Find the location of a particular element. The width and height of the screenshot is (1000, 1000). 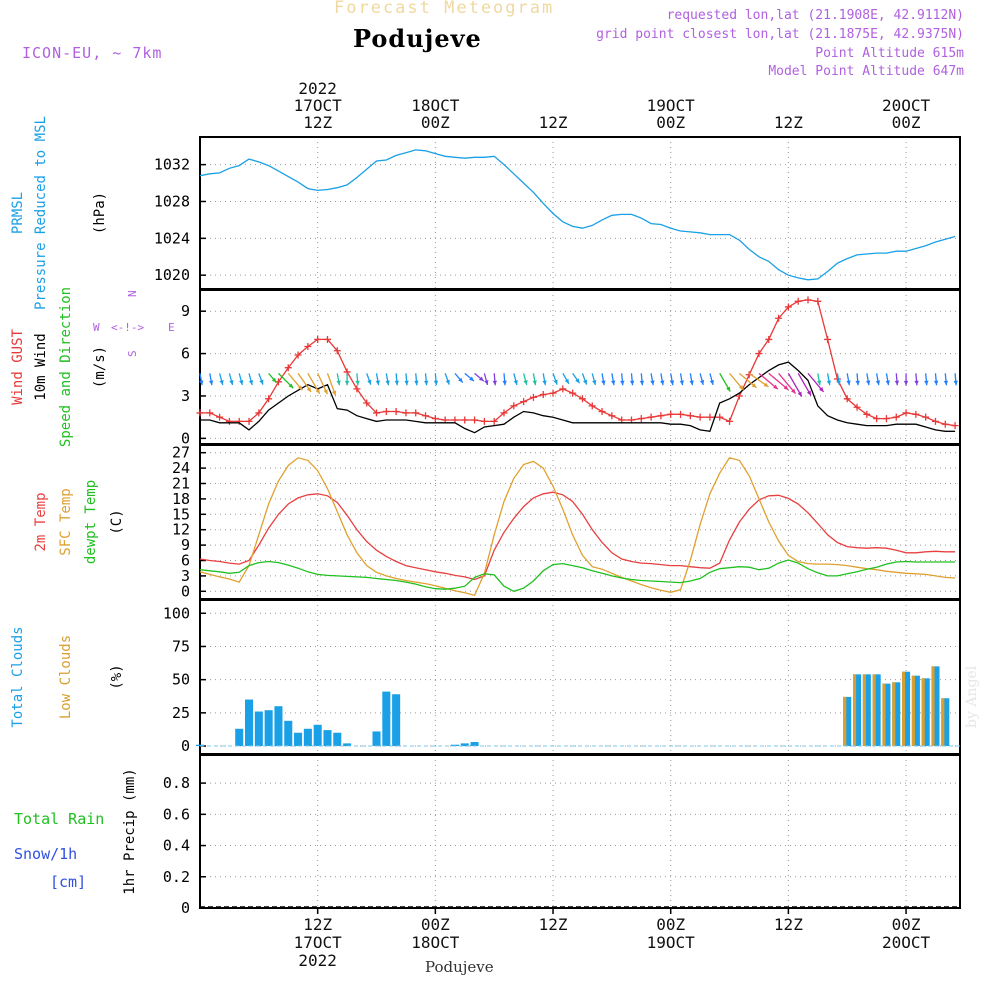

y-tick-label: 9 is located at coordinates (185, 545).